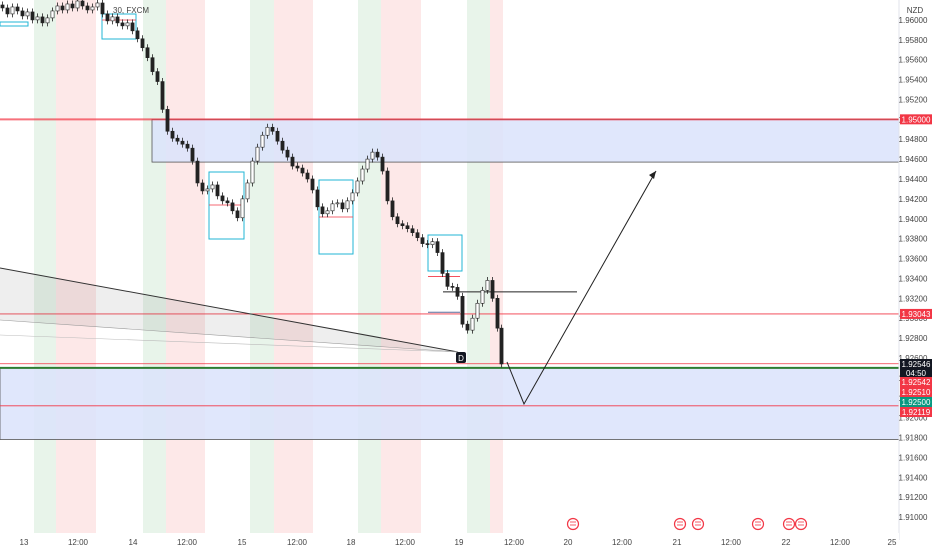  I want to click on price-axis-bg, so click(915, 275).